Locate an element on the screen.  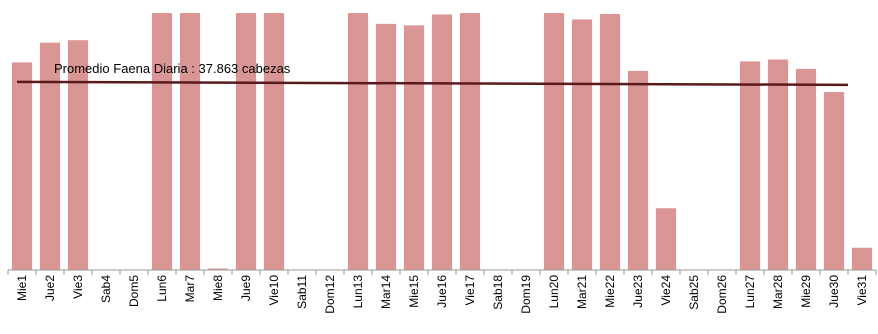
bar-Vie31 is located at coordinates (862, 258).